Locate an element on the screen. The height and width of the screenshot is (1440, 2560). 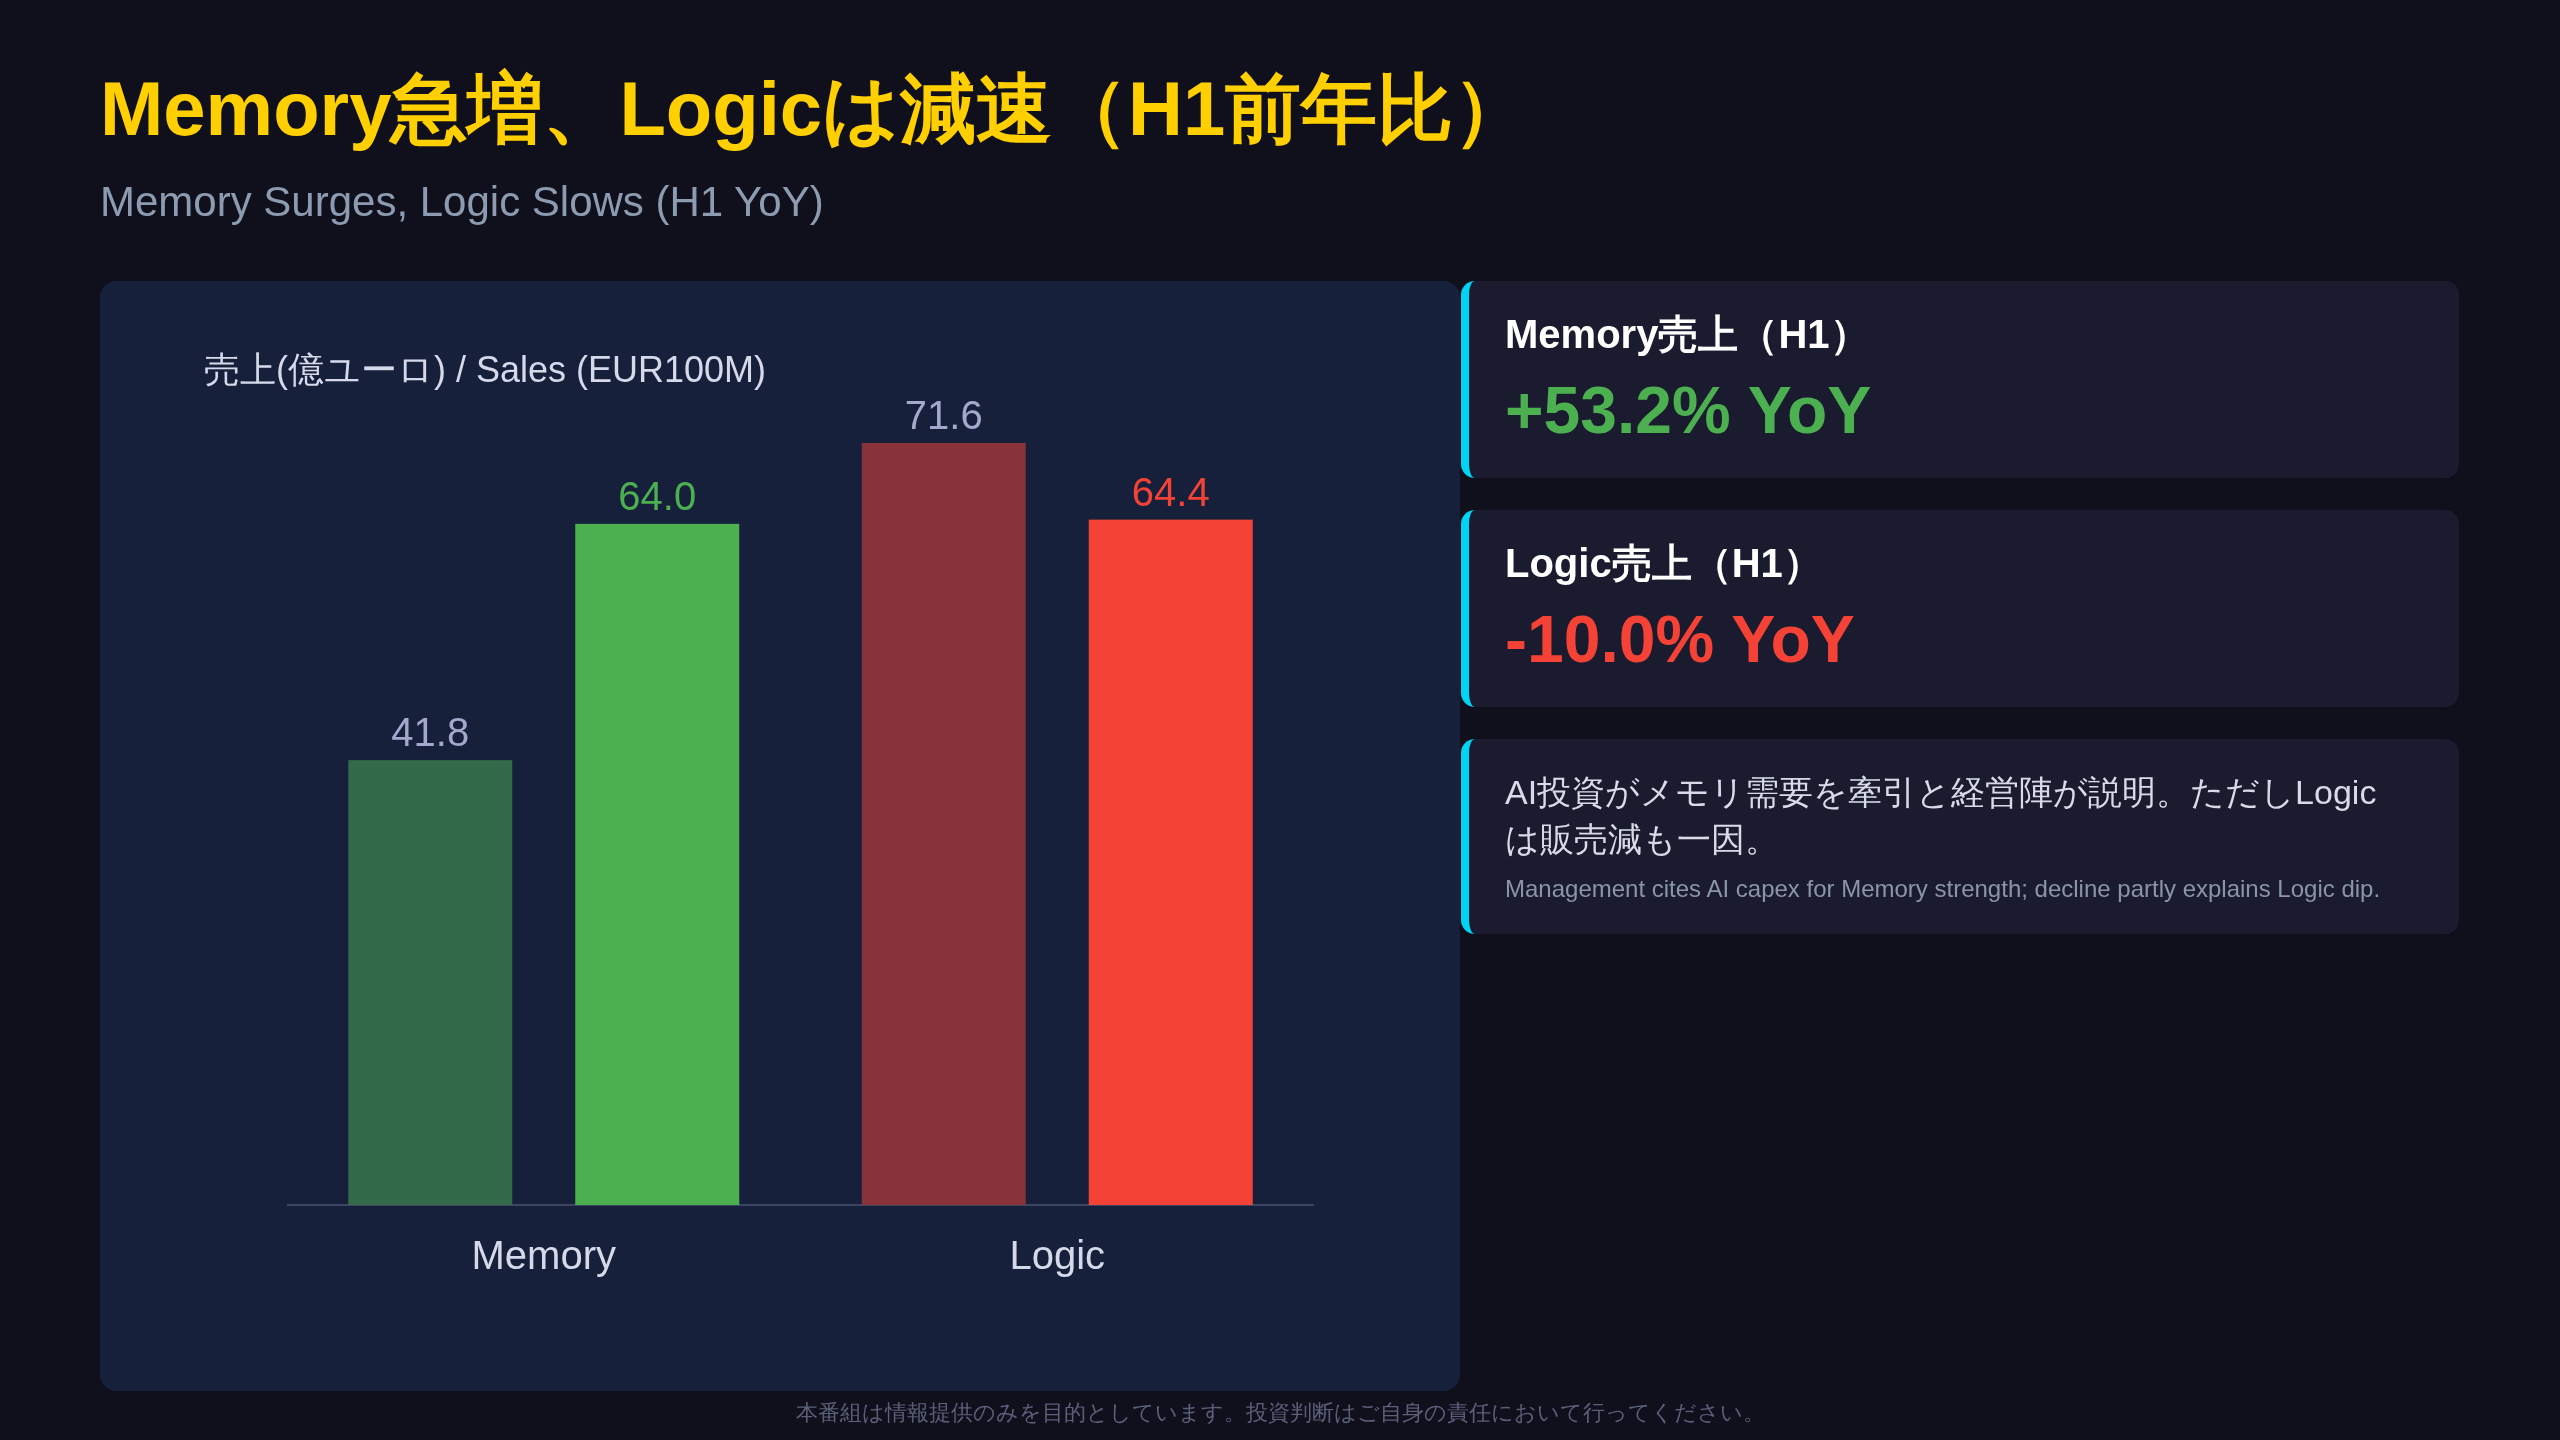
text: Memory売上（H1） is located at coordinates (1688, 334).